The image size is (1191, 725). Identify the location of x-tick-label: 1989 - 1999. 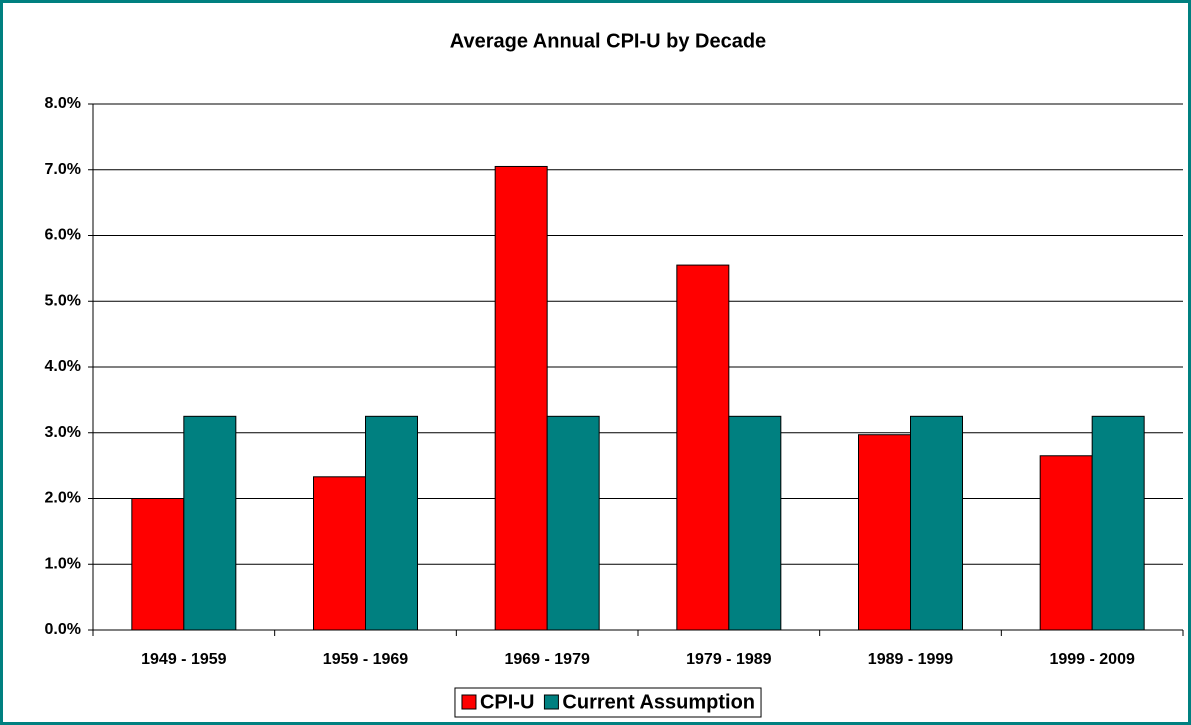
(911, 659).